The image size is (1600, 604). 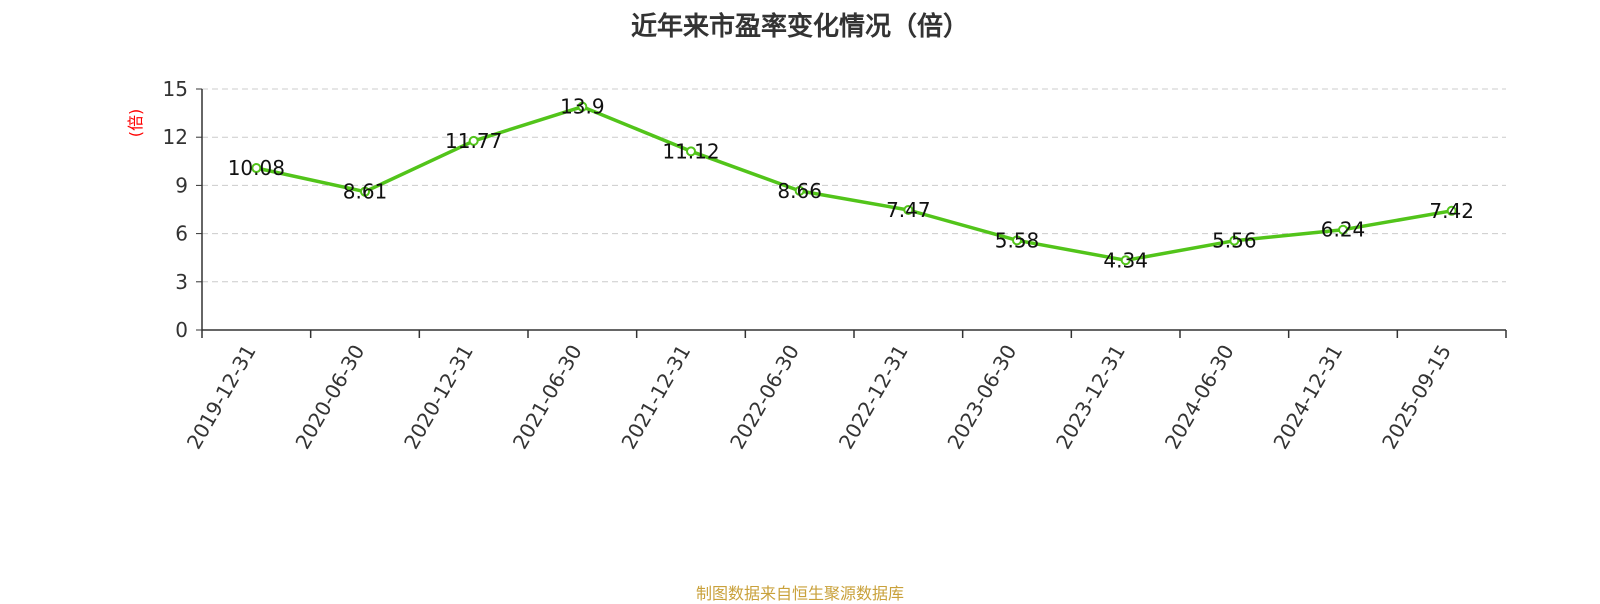 What do you see at coordinates (175, 89) in the screenshot?
I see `y-tick-label: 15` at bounding box center [175, 89].